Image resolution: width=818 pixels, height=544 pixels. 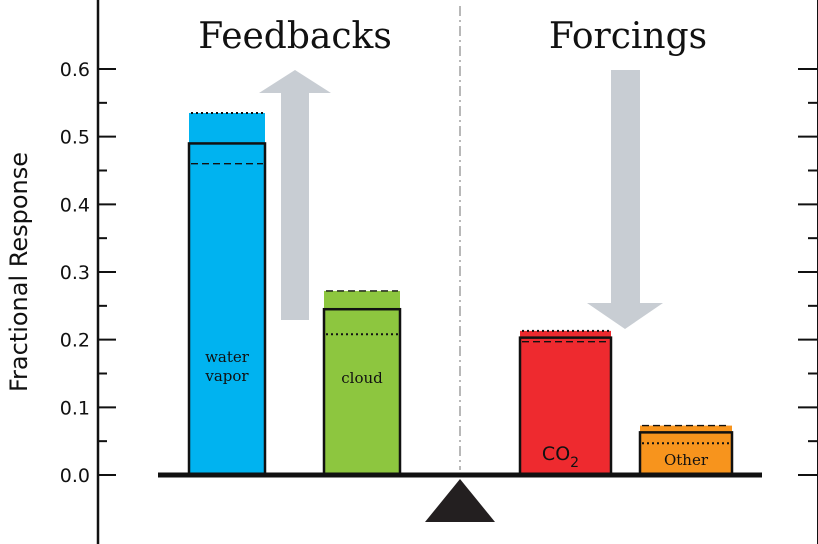 I want to click on bar-label: CO2, so click(x=560, y=457).